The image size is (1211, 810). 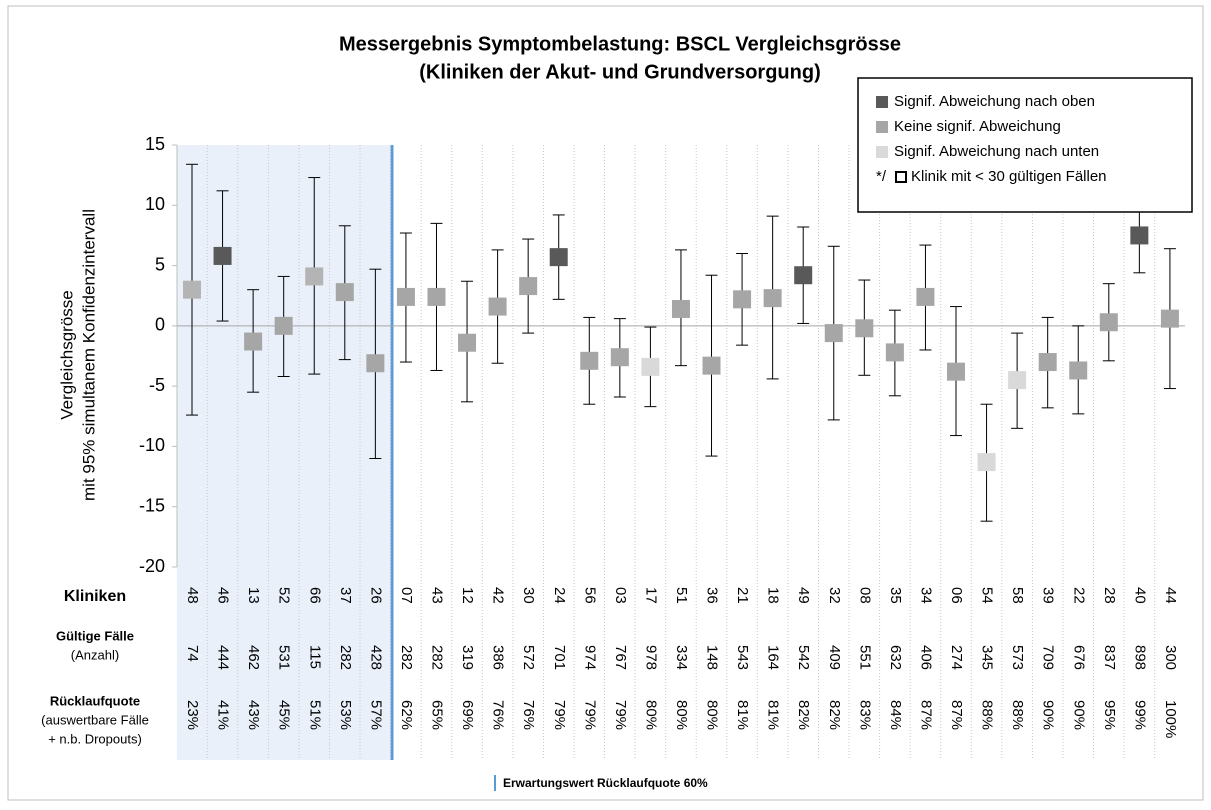 What do you see at coordinates (956, 657) in the screenshot?
I see `case-count: 274` at bounding box center [956, 657].